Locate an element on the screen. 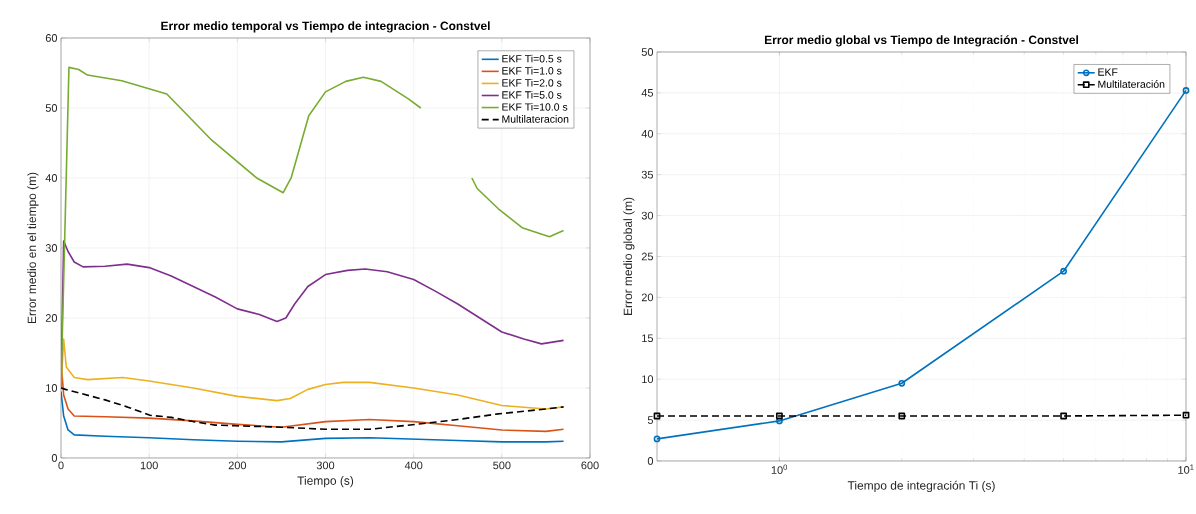  chart-title: Error medio temporal vs Tiempo de integracion - Constvel is located at coordinates (325, 27).